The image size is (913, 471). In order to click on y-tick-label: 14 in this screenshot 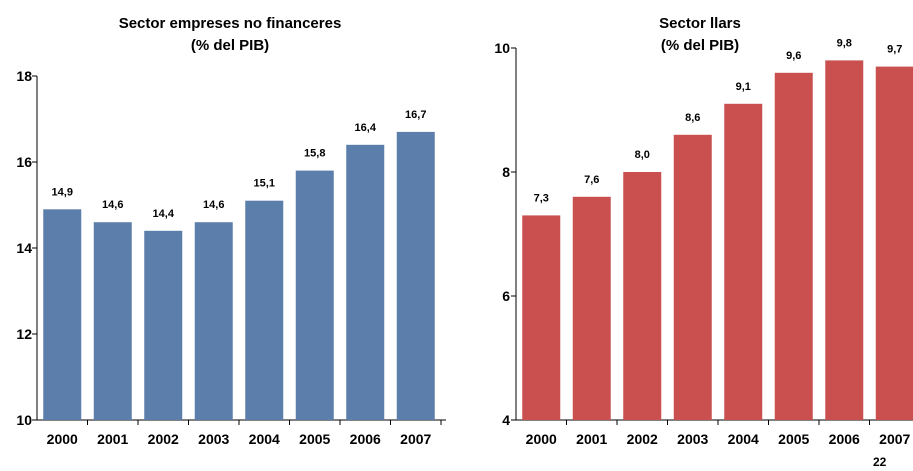, I will do `click(24, 248)`.